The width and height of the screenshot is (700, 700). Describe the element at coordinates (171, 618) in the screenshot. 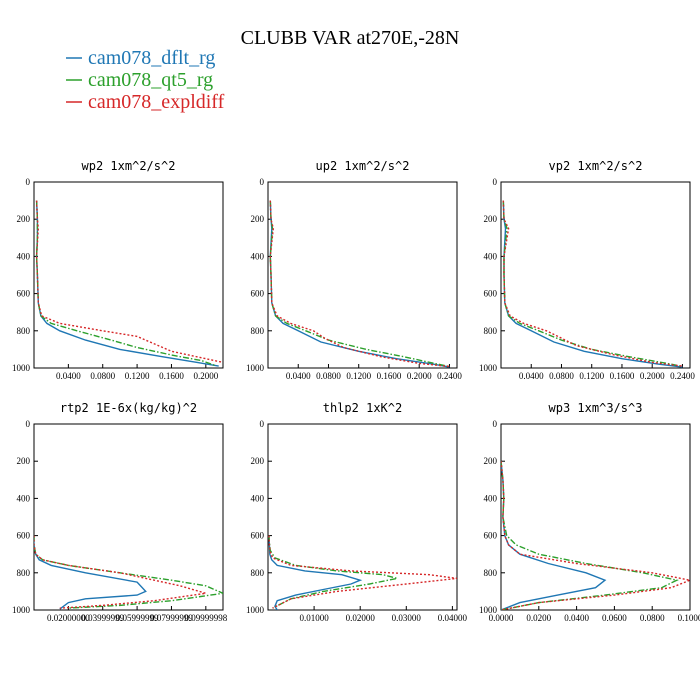

I see `x-tick-label: 0.07999999` at that location.